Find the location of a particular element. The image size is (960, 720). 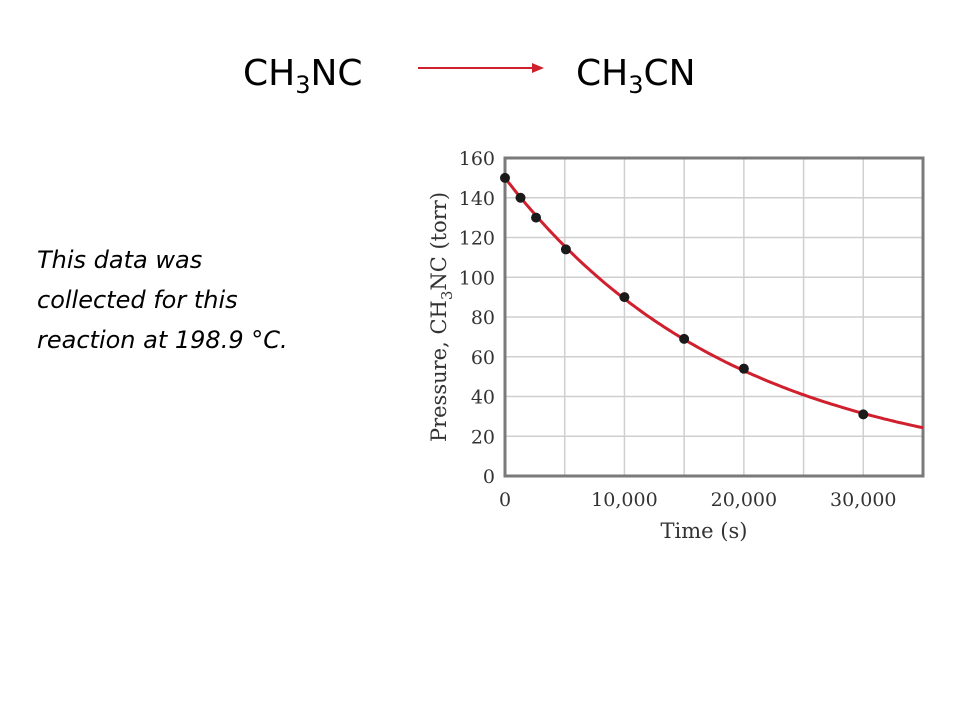

y-tick-label: 0 is located at coordinates (489, 477).